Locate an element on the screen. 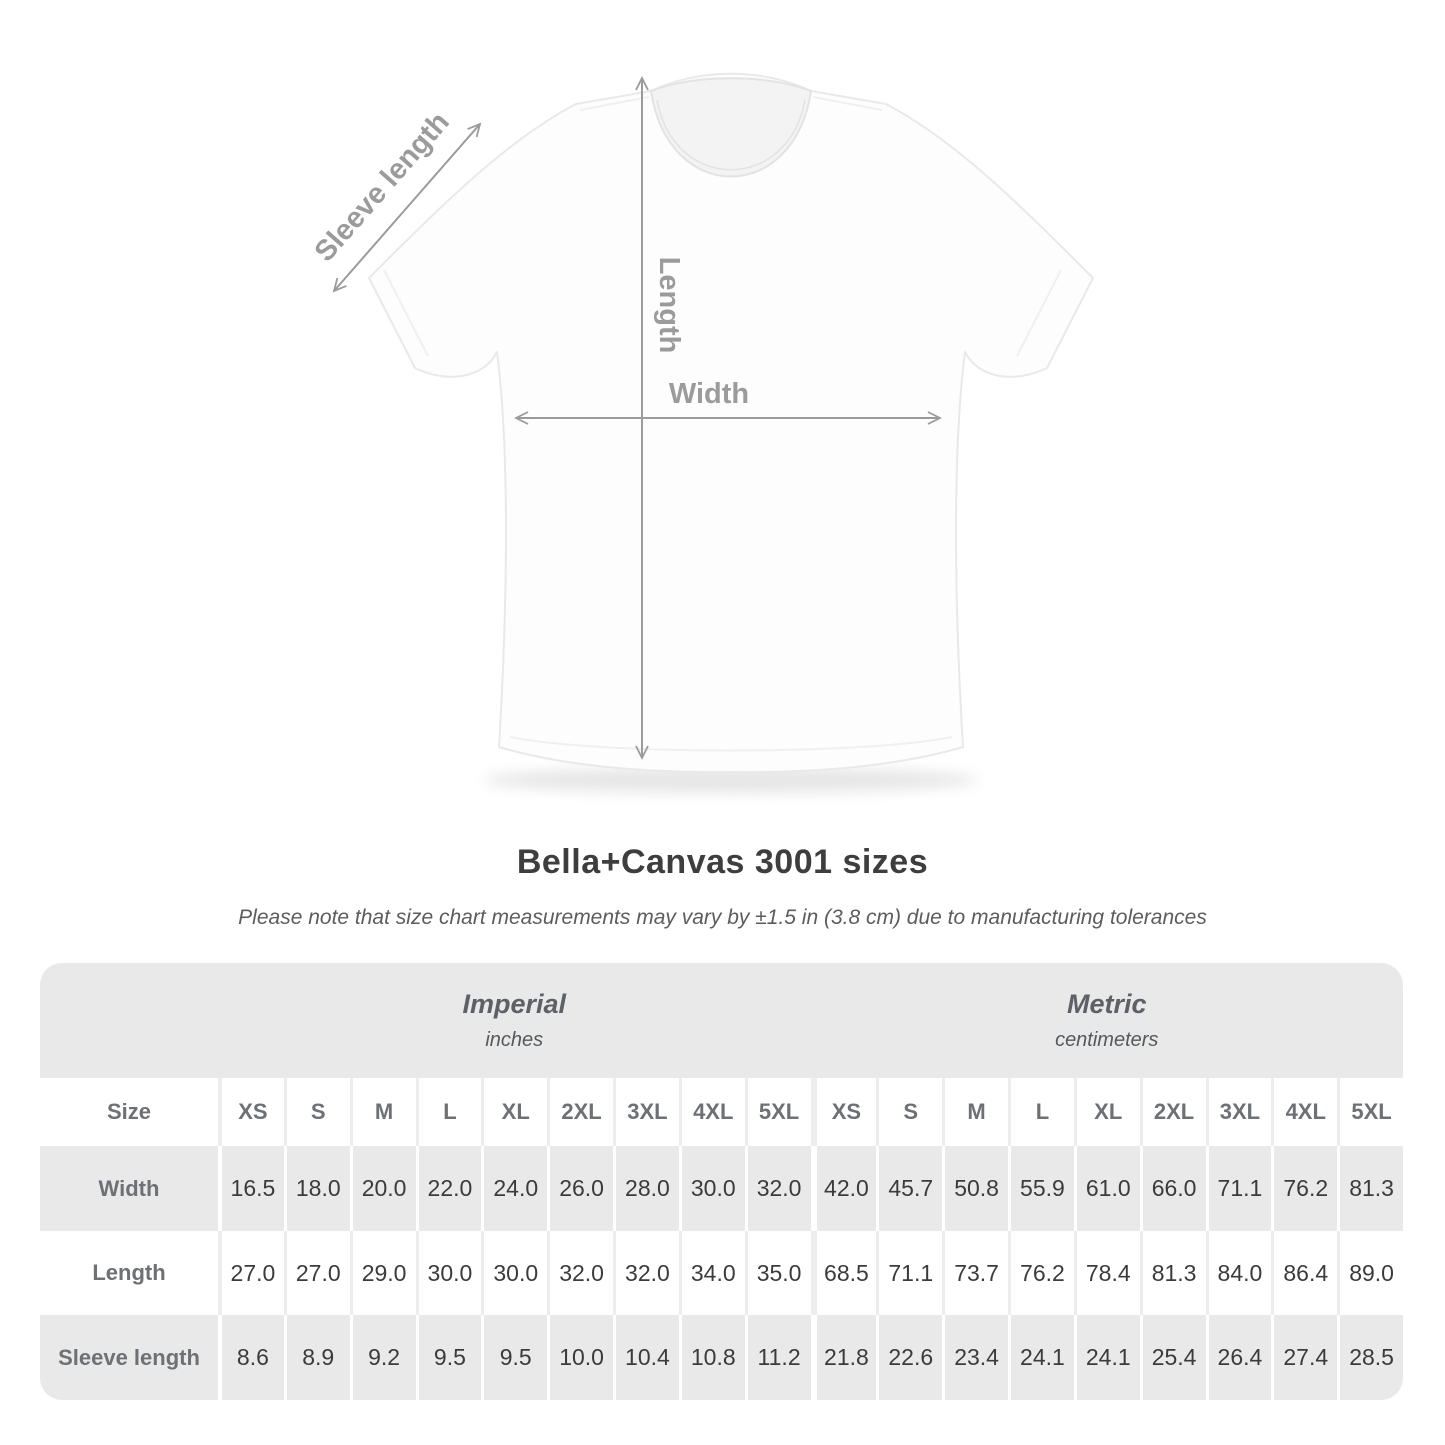 This screenshot has width=1445, height=1445. value-cell: 9.2 is located at coordinates (382, 1357).